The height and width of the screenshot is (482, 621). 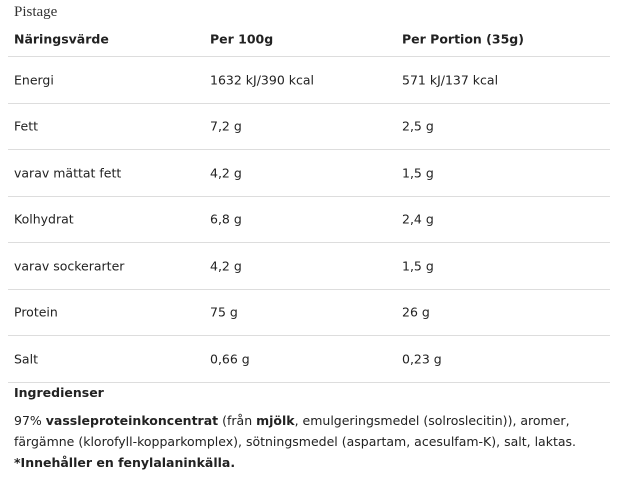 What do you see at coordinates (230, 359) in the screenshot?
I see `table-cell: 0,66 g` at bounding box center [230, 359].